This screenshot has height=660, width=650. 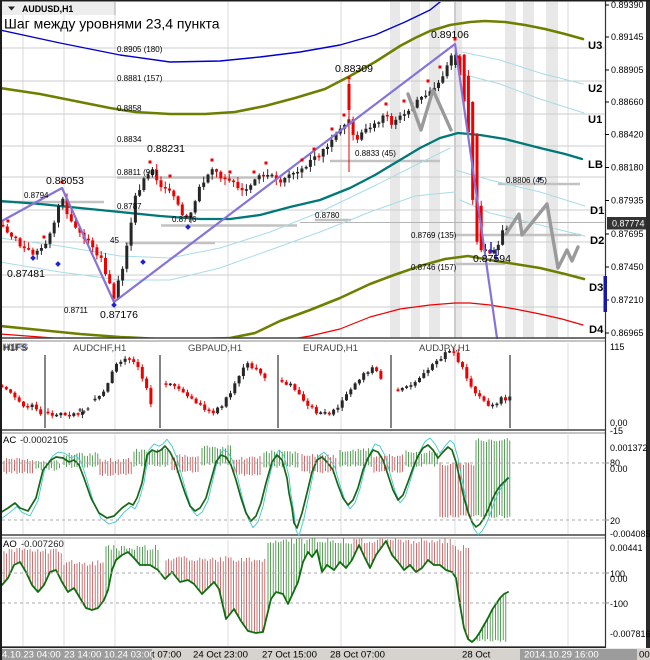 What do you see at coordinates (597, 211) in the screenshot?
I see `svg-text: D1` at bounding box center [597, 211].